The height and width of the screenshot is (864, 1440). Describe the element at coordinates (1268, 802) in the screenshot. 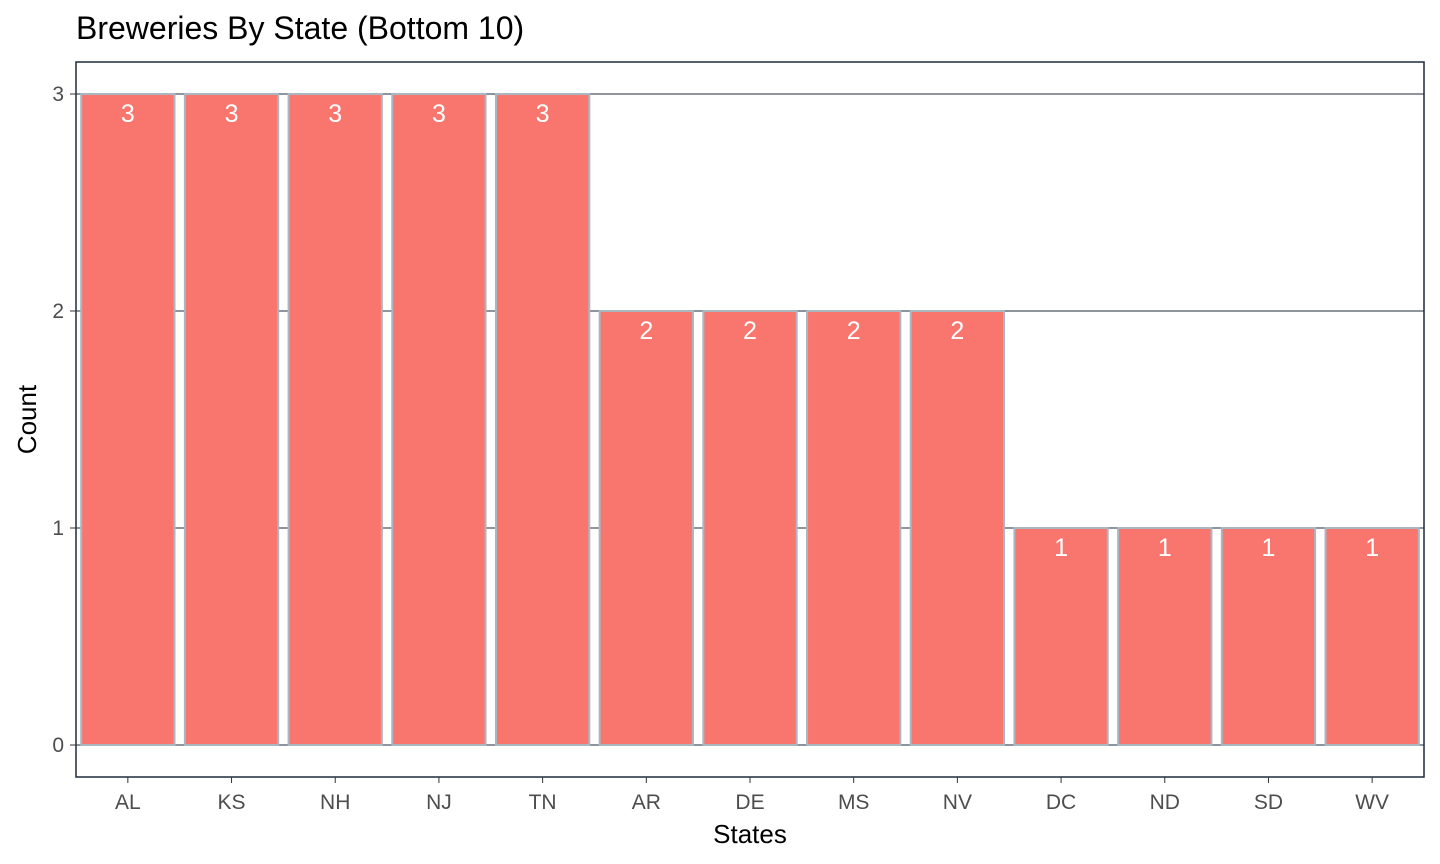

I see `x-tick-label: SD` at that location.